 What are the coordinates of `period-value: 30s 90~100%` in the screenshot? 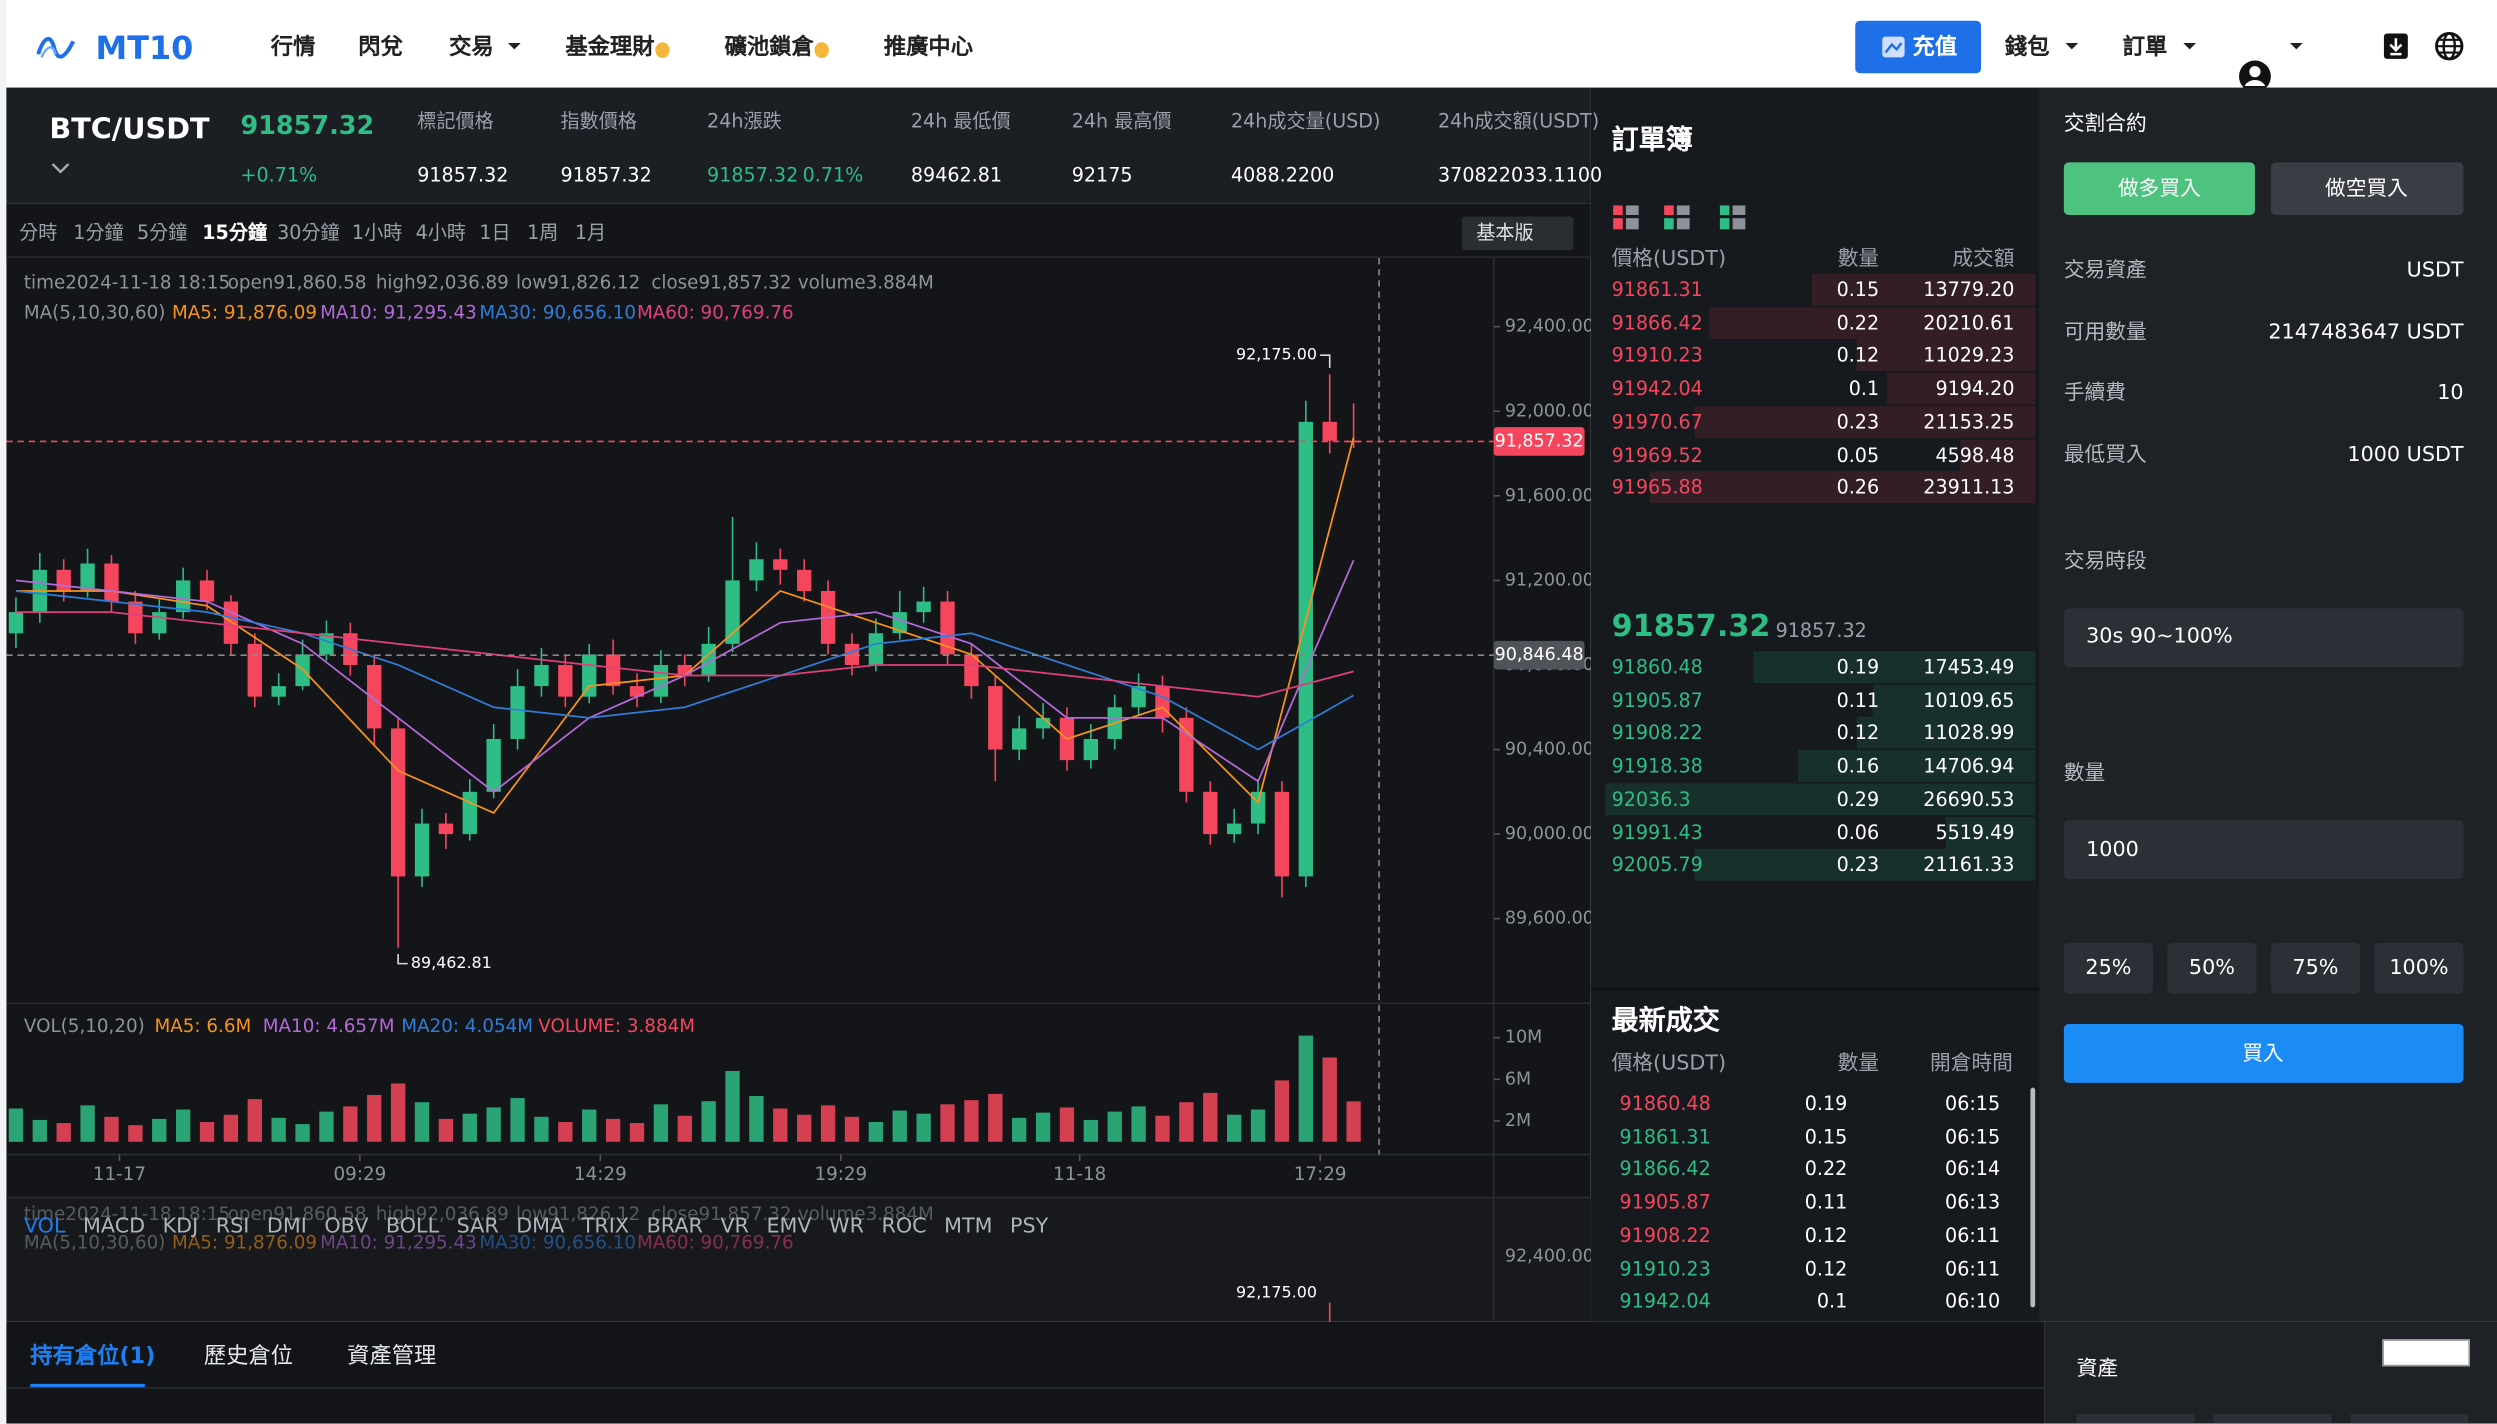 It's located at (2159, 637).